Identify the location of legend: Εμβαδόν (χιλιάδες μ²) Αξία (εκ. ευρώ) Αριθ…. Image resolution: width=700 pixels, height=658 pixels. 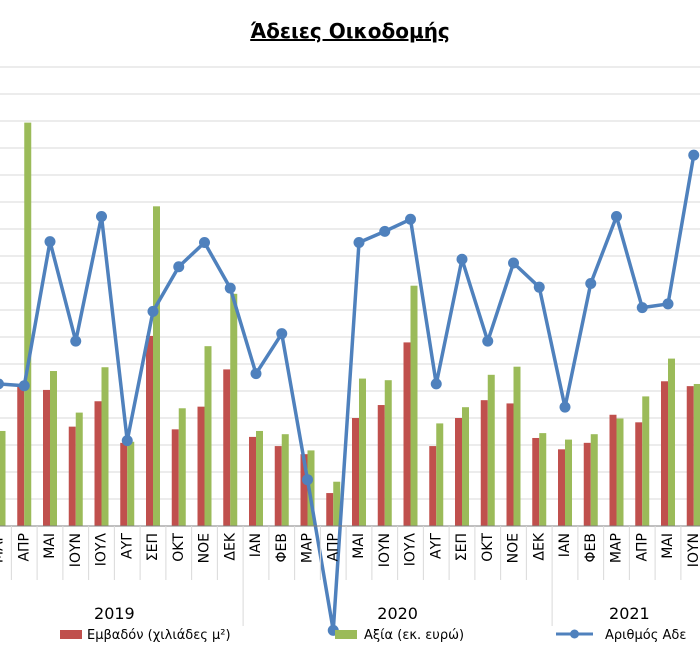
(373, 635).